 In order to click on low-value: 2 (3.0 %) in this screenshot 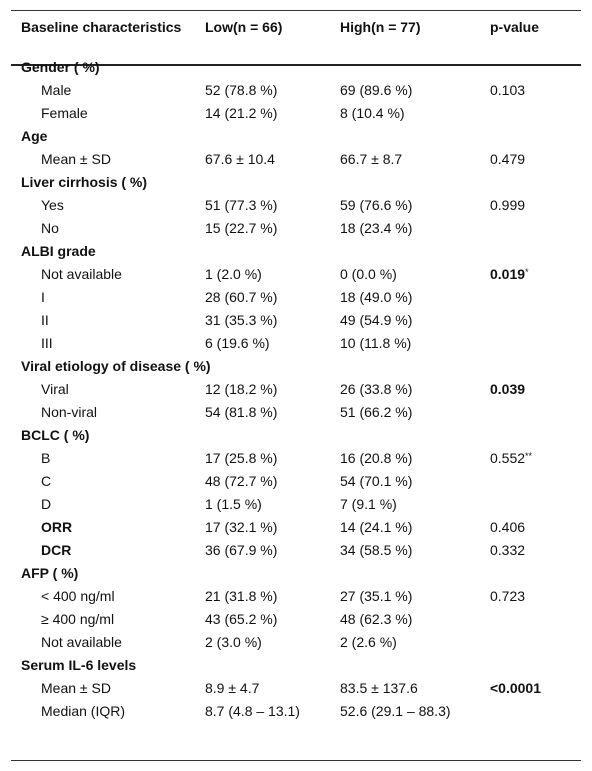, I will do `click(233, 642)`.